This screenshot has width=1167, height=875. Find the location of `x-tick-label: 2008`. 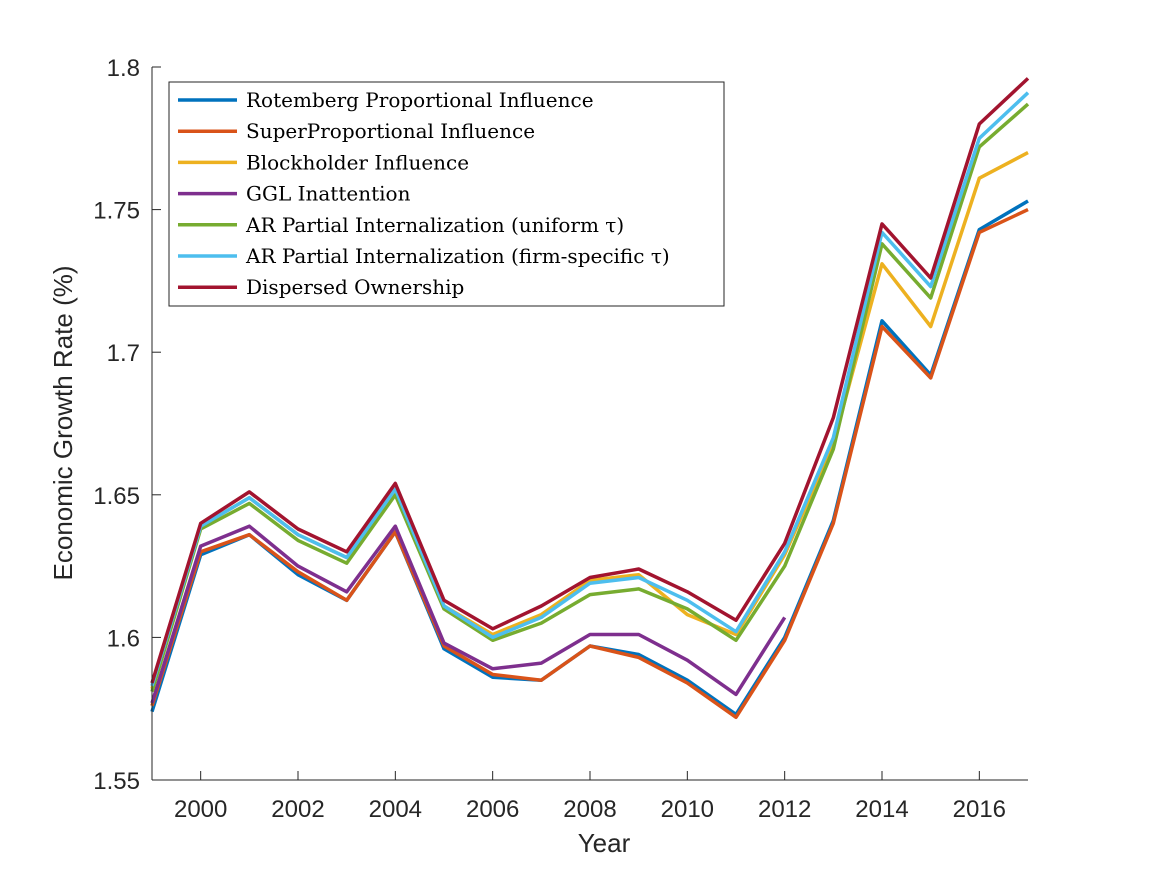

x-tick-label: 2008 is located at coordinates (589, 809).